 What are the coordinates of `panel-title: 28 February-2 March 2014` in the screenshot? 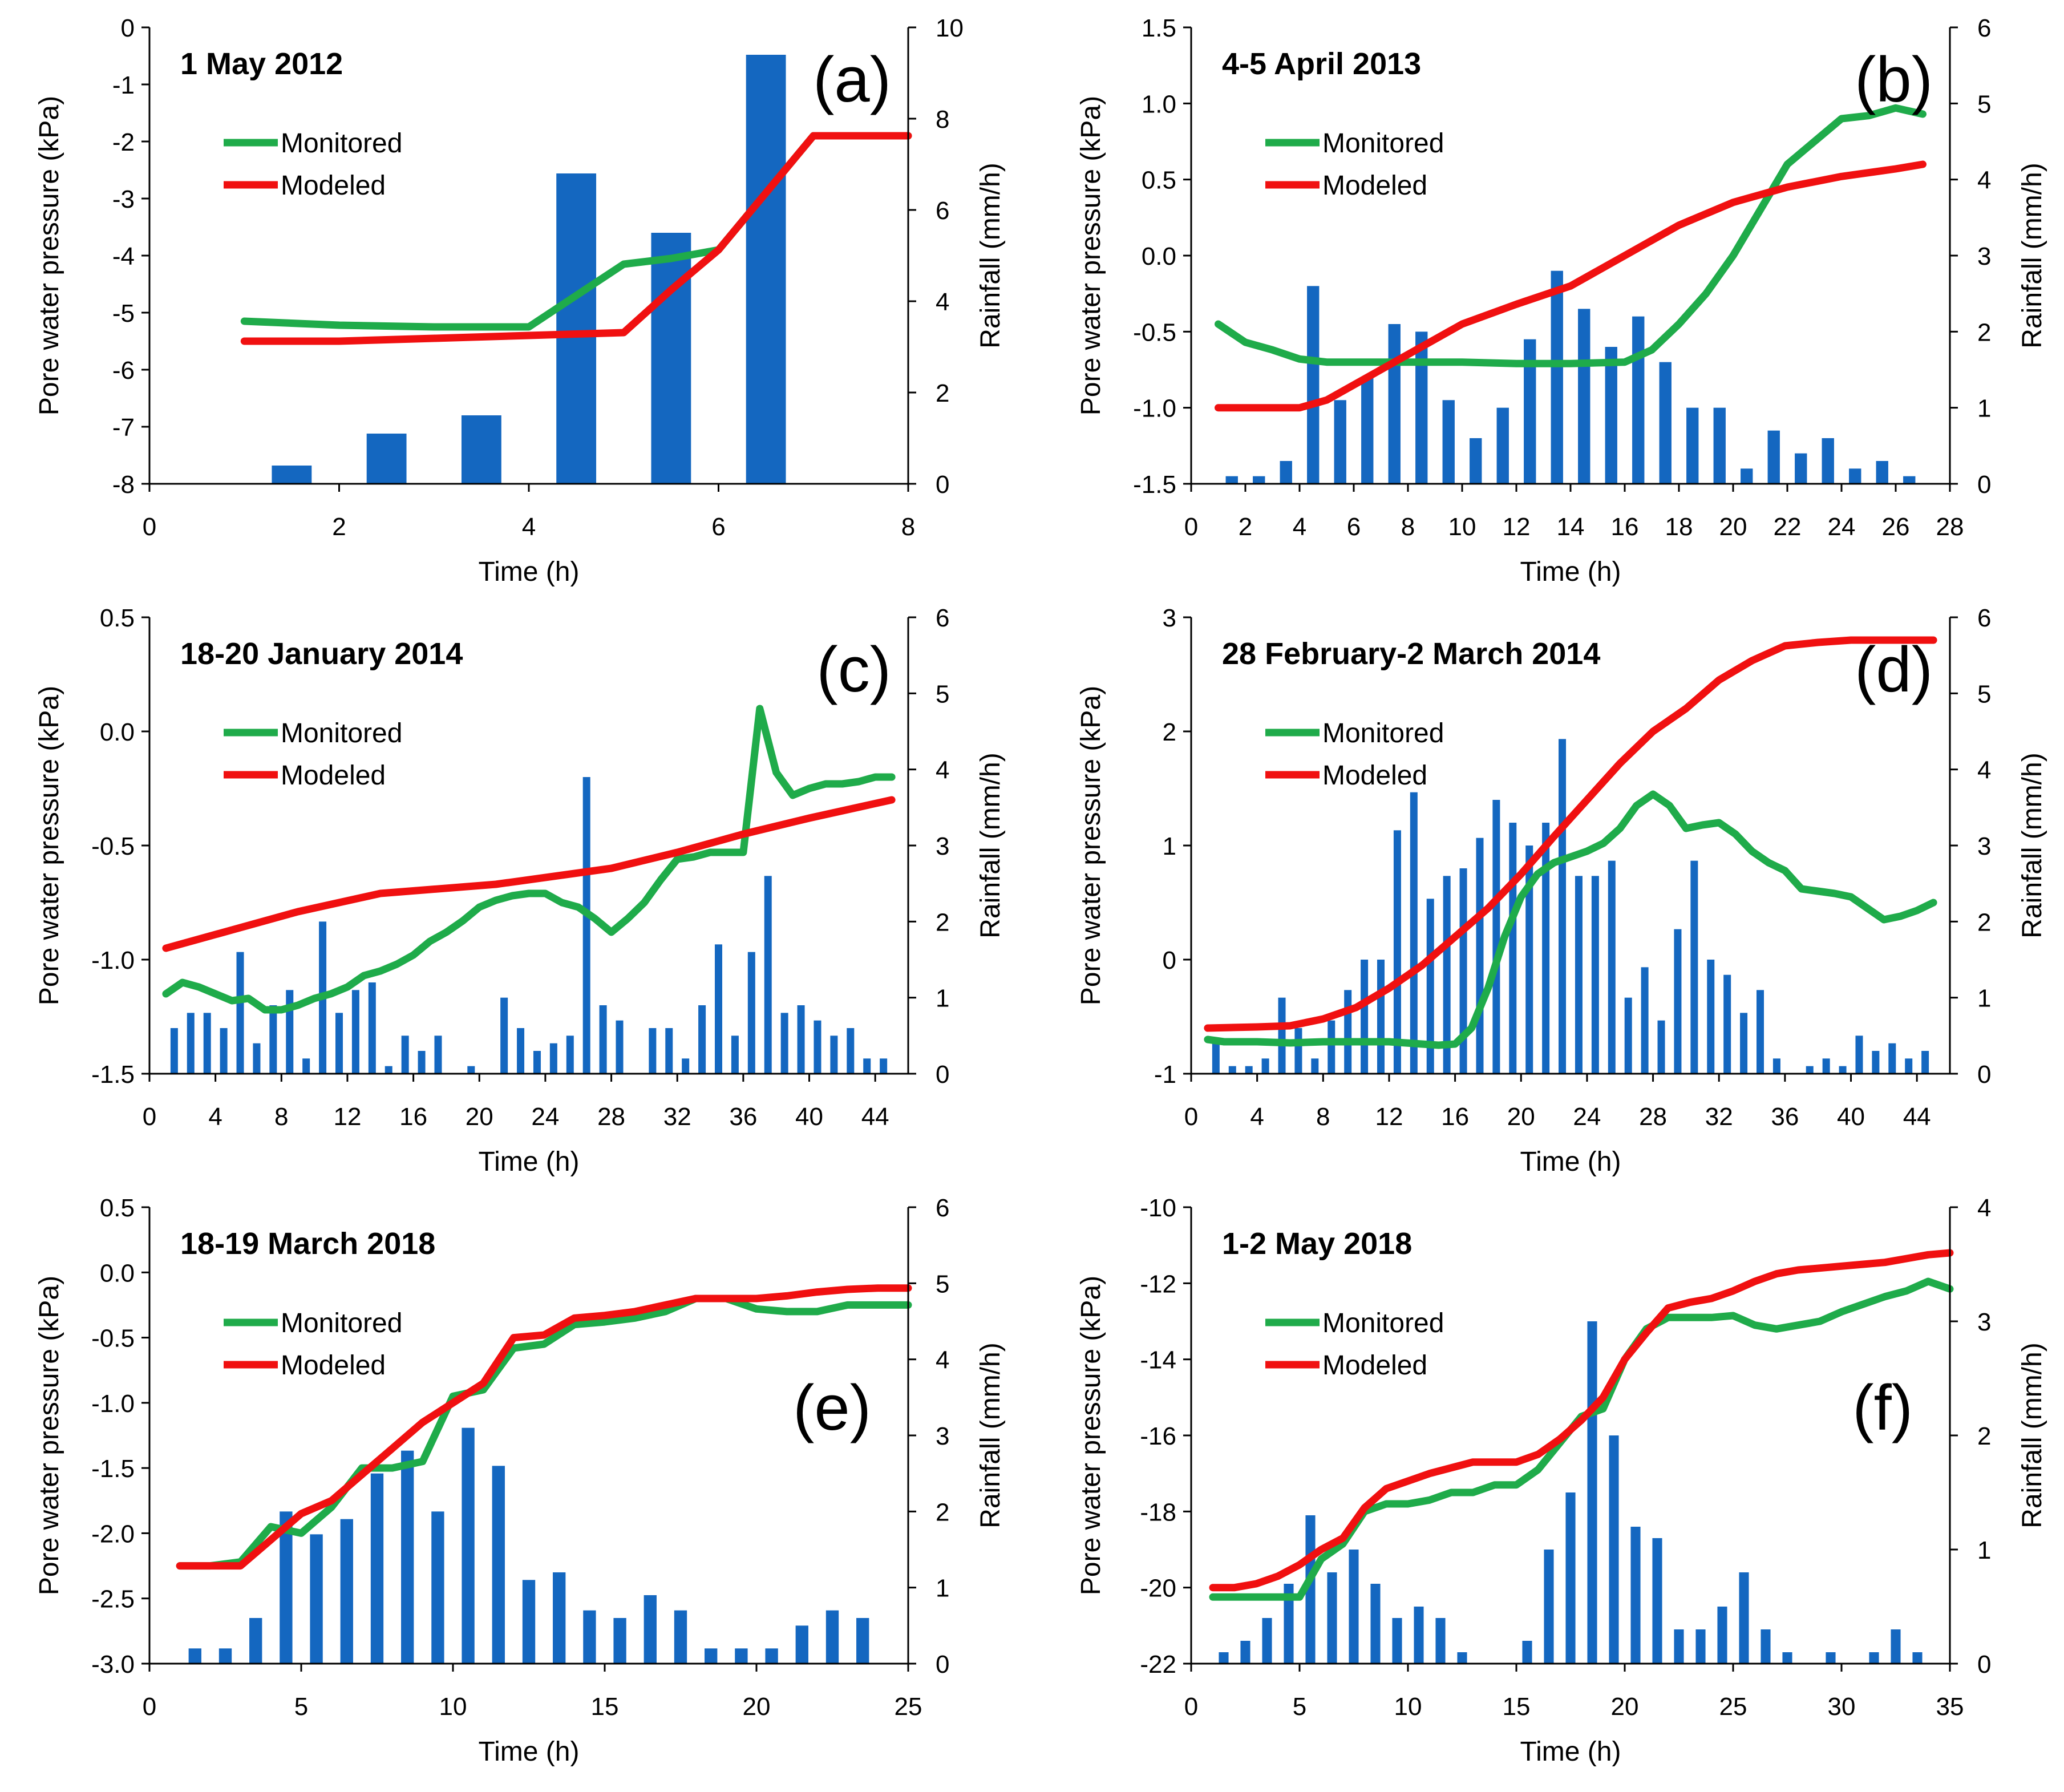 It's located at (1411, 654).